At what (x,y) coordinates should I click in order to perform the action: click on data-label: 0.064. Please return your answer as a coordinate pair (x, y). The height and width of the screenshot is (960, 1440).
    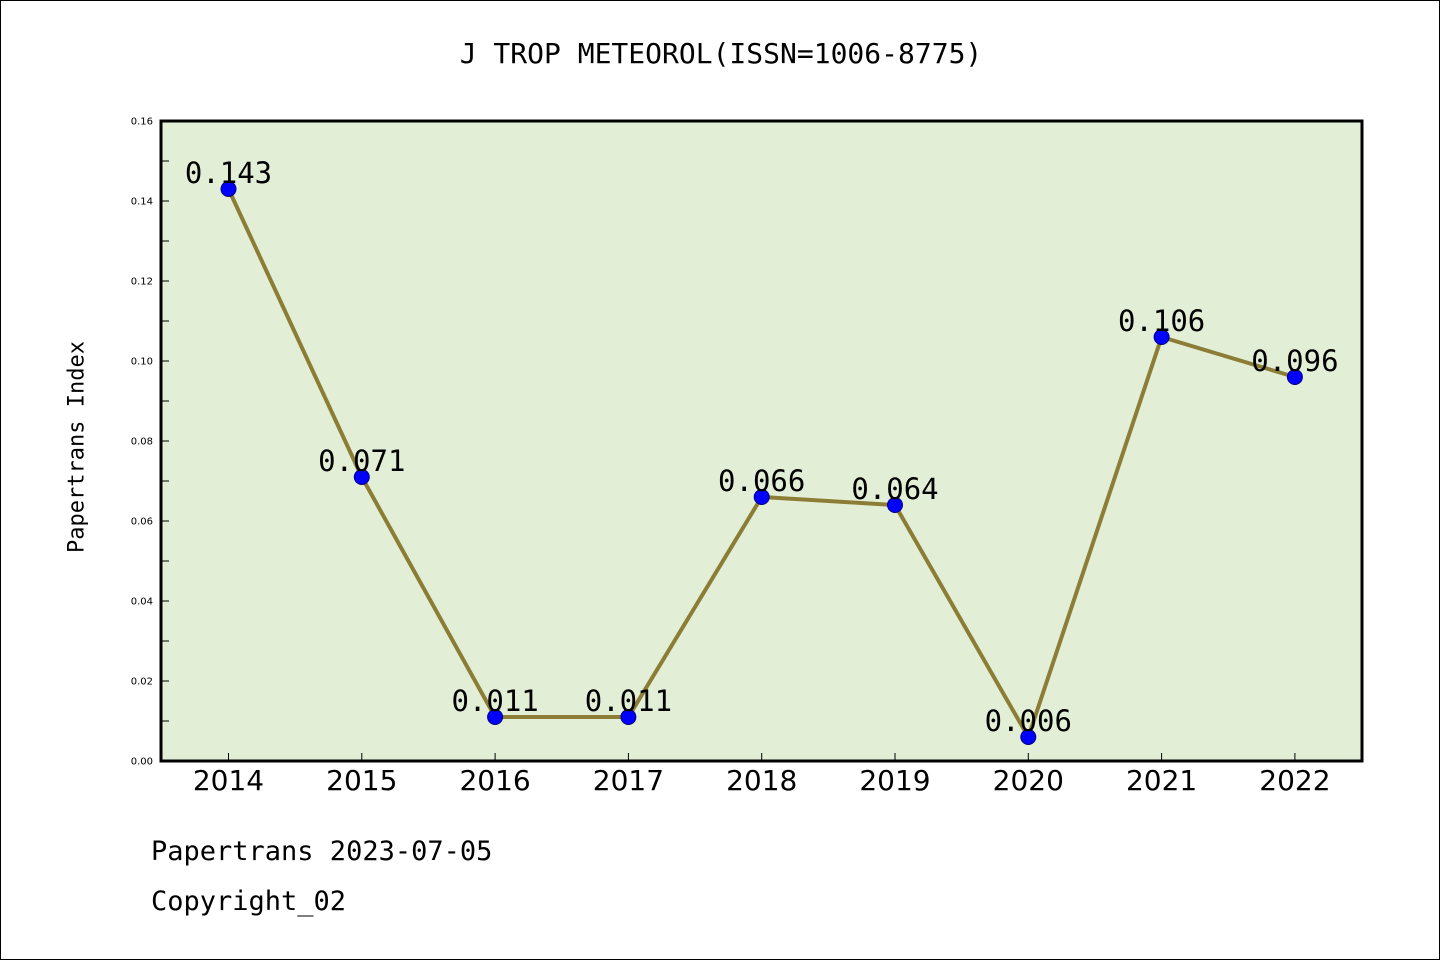
    Looking at the image, I should click on (894, 489).